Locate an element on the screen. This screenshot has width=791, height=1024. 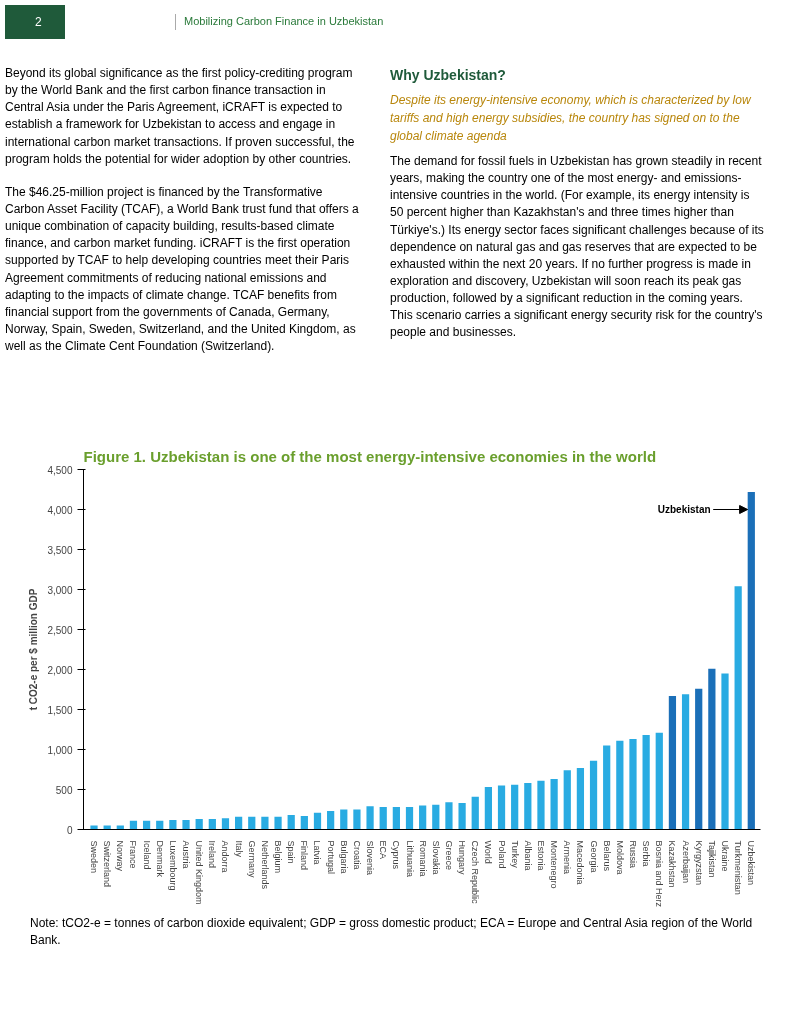
x-tick-label: Albania is located at coordinates (527, 855).